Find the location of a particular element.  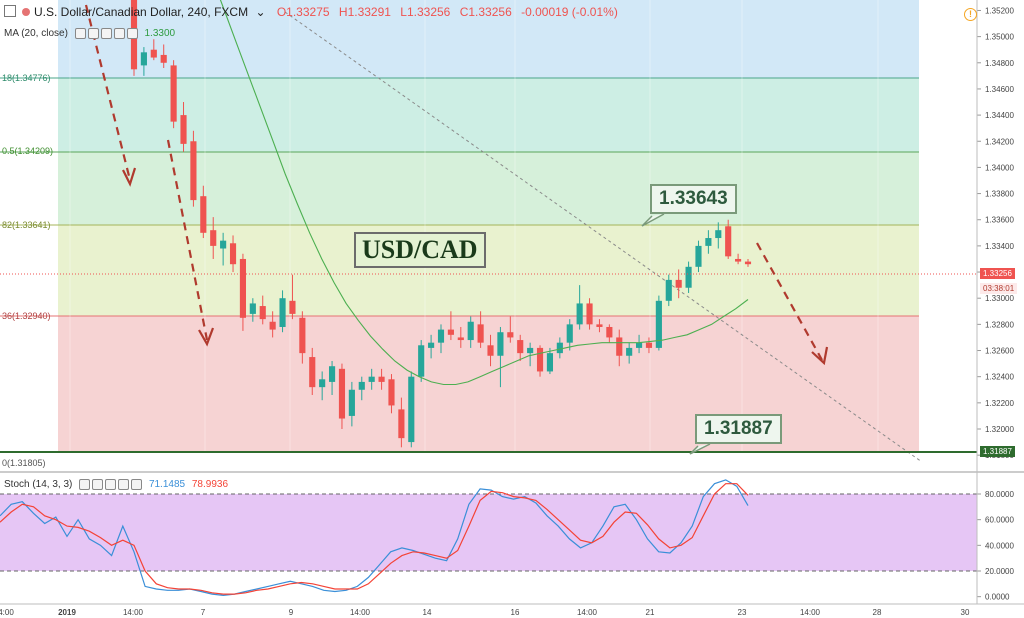

chevron-down-icon: ⌄ is located at coordinates (260, 12).